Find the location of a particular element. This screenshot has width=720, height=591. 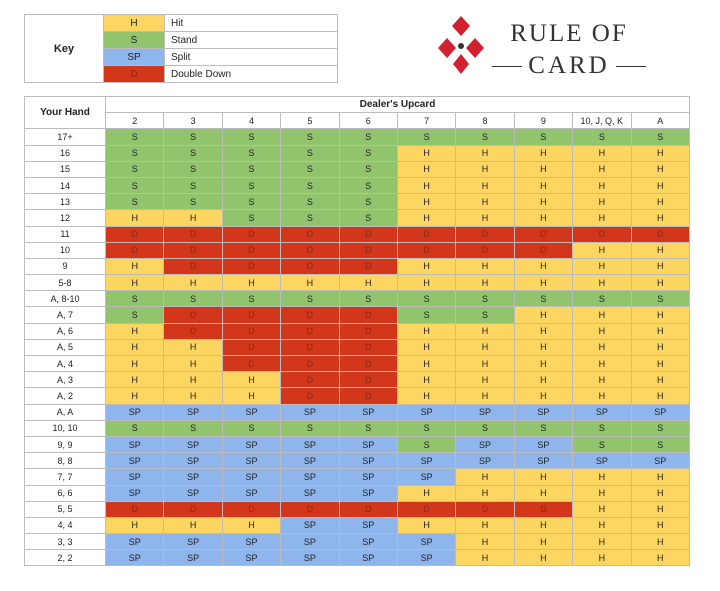

hand-label: 6, 6 is located at coordinates (65, 493).